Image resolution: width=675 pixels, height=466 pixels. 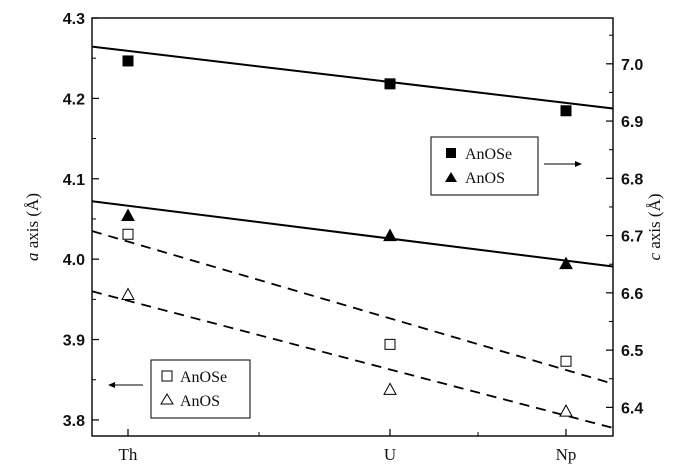 I want to click on marker-anose-left-th, so click(x=128, y=234).